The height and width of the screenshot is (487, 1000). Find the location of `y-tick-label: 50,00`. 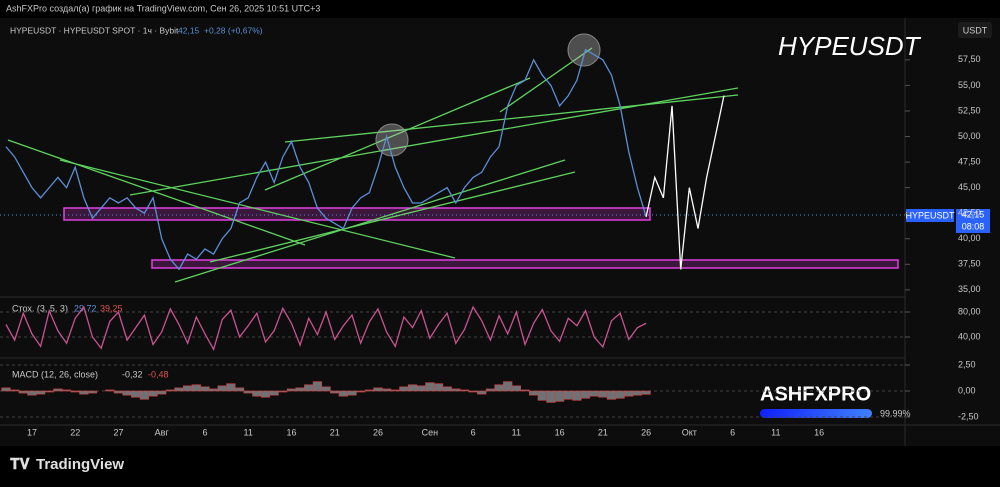

y-tick-label: 50,00 is located at coordinates (969, 136).